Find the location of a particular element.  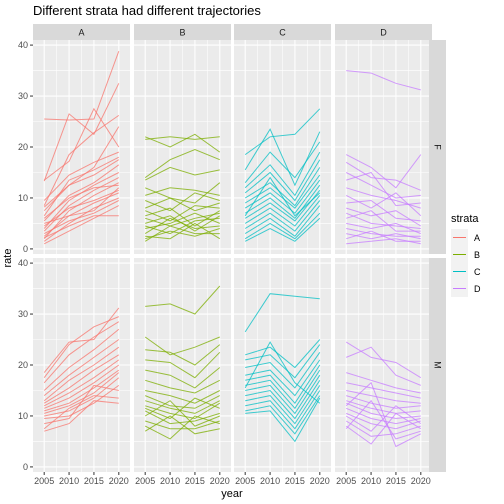

facet-panel-B-F is located at coordinates (182, 147).